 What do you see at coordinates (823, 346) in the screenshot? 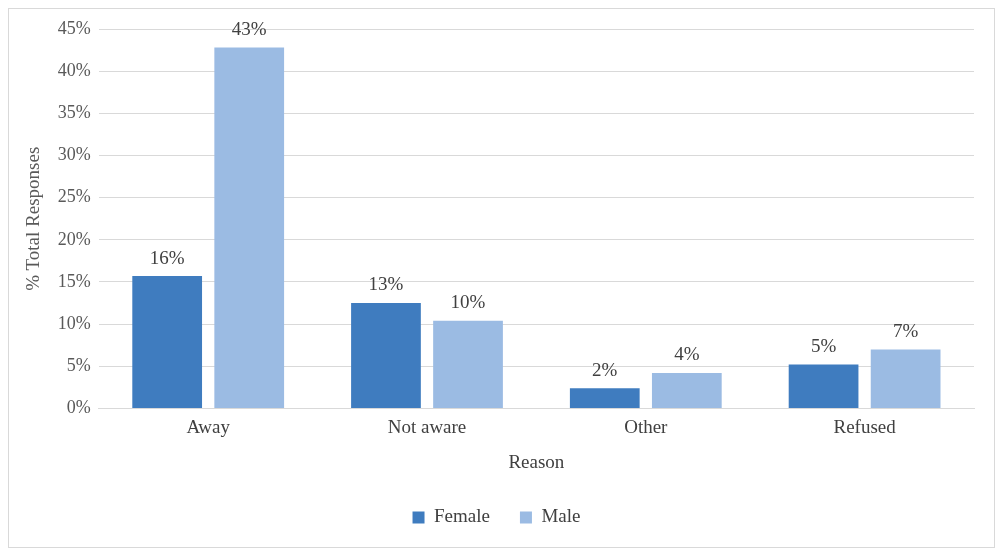
I see `data-label: 5%` at bounding box center [823, 346].